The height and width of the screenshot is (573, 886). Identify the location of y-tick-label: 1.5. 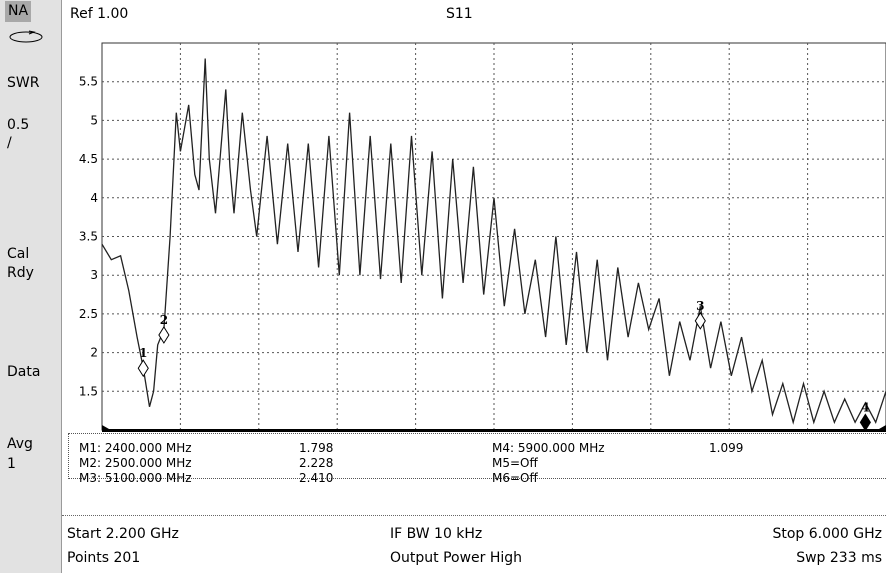
(88, 391).